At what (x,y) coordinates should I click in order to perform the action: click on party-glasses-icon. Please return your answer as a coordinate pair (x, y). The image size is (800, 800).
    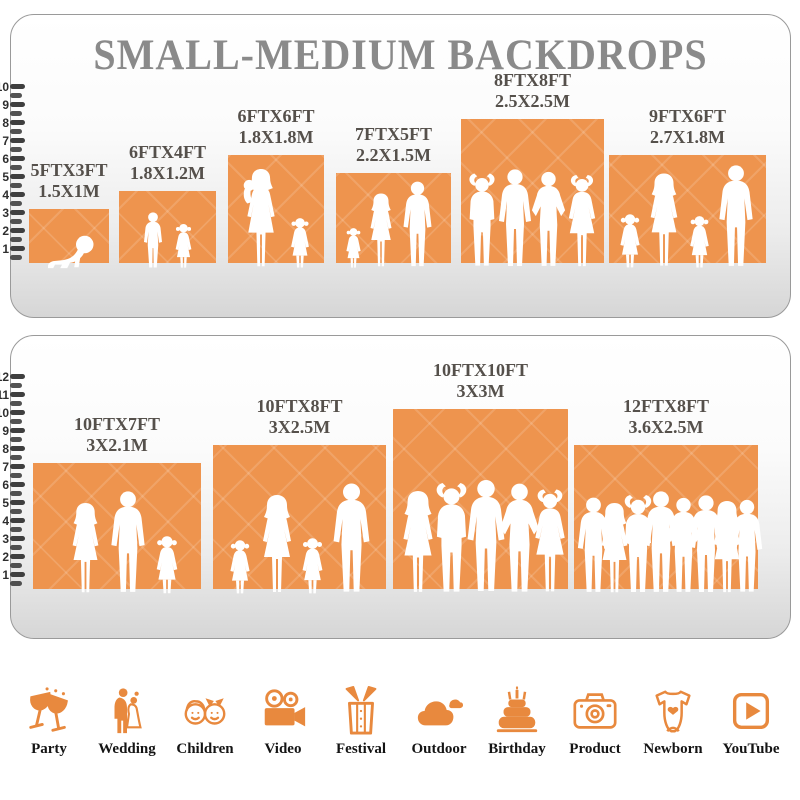
    Looking at the image, I should click on (48, 709).